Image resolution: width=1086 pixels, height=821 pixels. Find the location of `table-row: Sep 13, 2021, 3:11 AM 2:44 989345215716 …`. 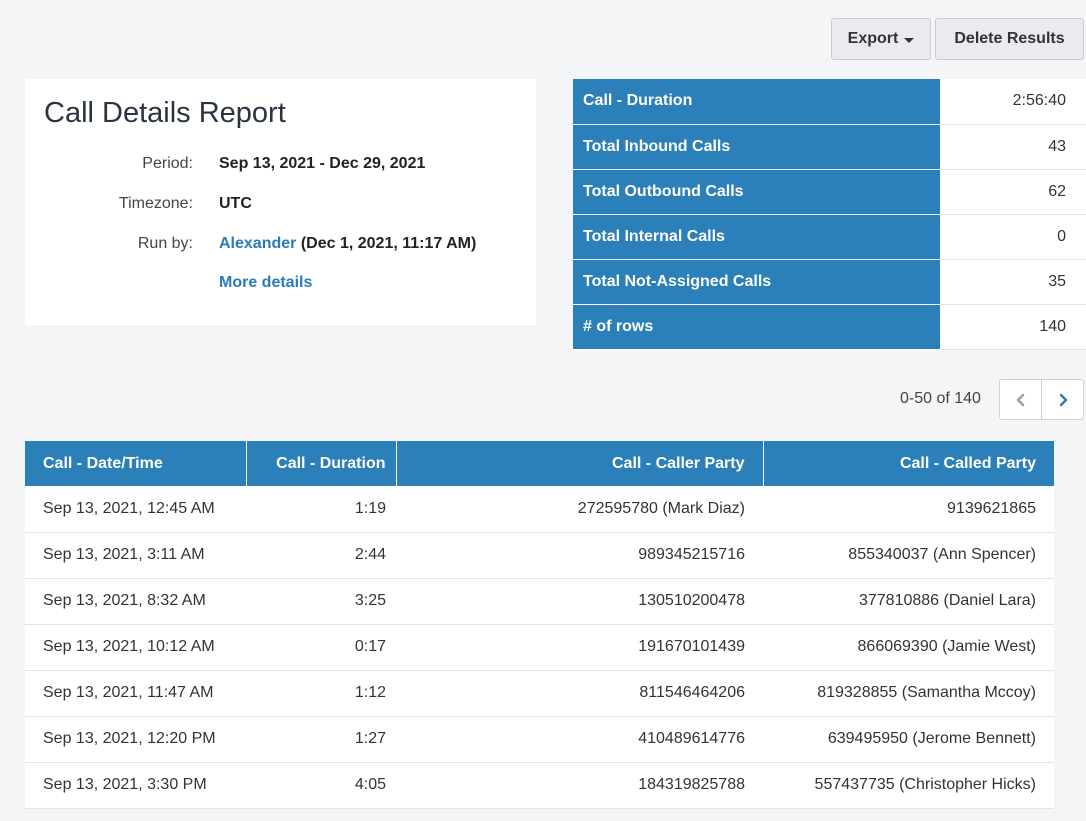

table-row: Sep 13, 2021, 3:11 AM 2:44 989345215716 … is located at coordinates (539, 555).